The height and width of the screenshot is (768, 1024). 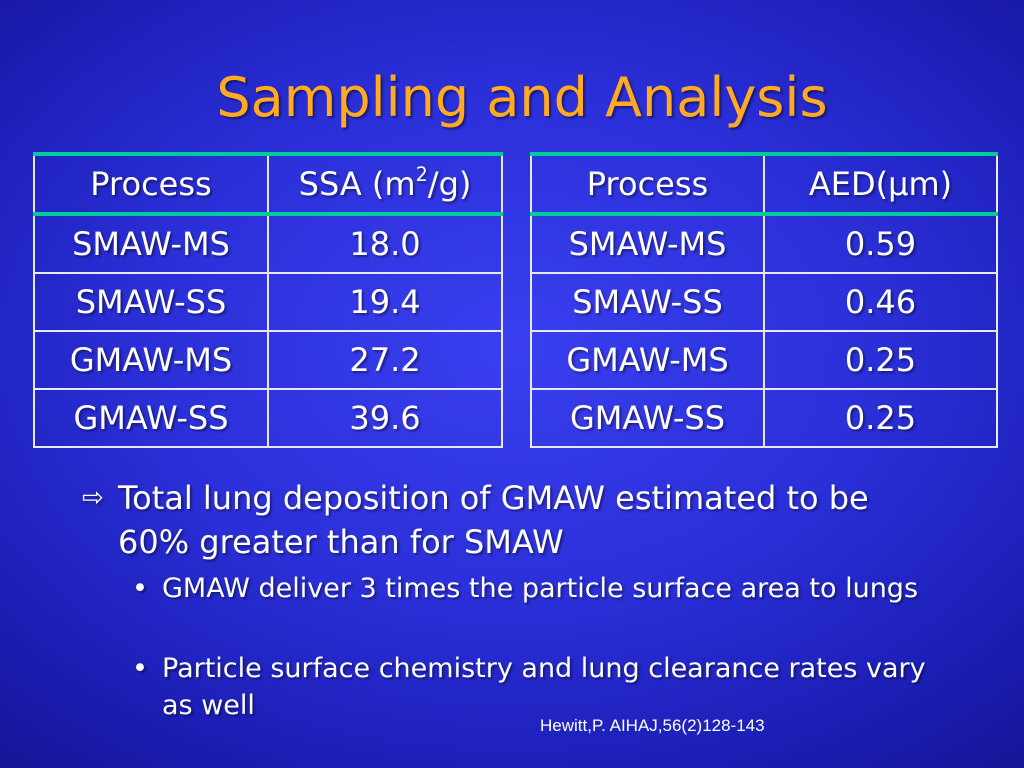 I want to click on table-row: GMAW-SS 0.25, so click(x=764, y=418).